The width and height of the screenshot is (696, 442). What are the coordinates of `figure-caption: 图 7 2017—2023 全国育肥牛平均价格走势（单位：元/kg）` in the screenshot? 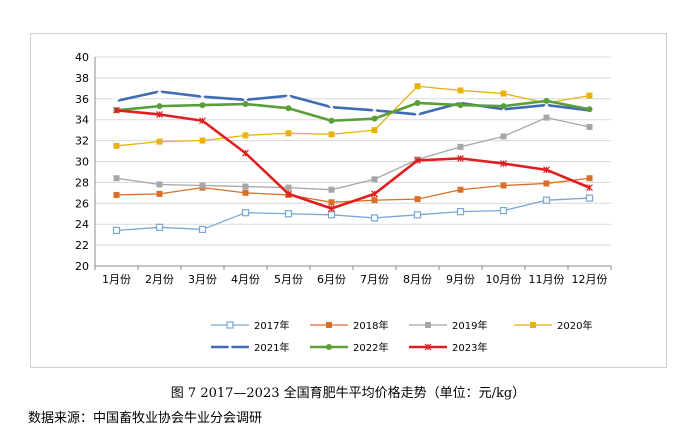 It's located at (348, 393).